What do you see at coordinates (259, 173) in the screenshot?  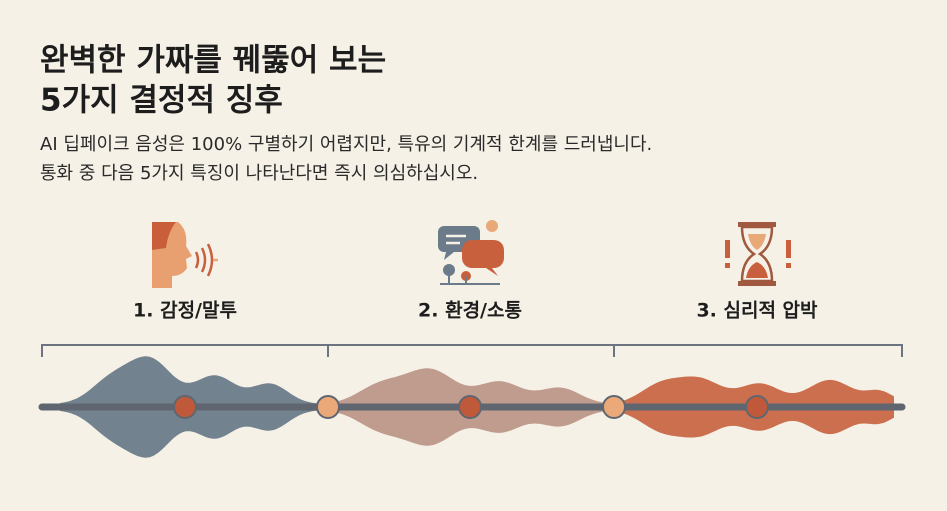 I see `description-line: 통화 중 다음 5가지 특징이 나타난다면 즉시 의심하십시오.` at bounding box center [259, 173].